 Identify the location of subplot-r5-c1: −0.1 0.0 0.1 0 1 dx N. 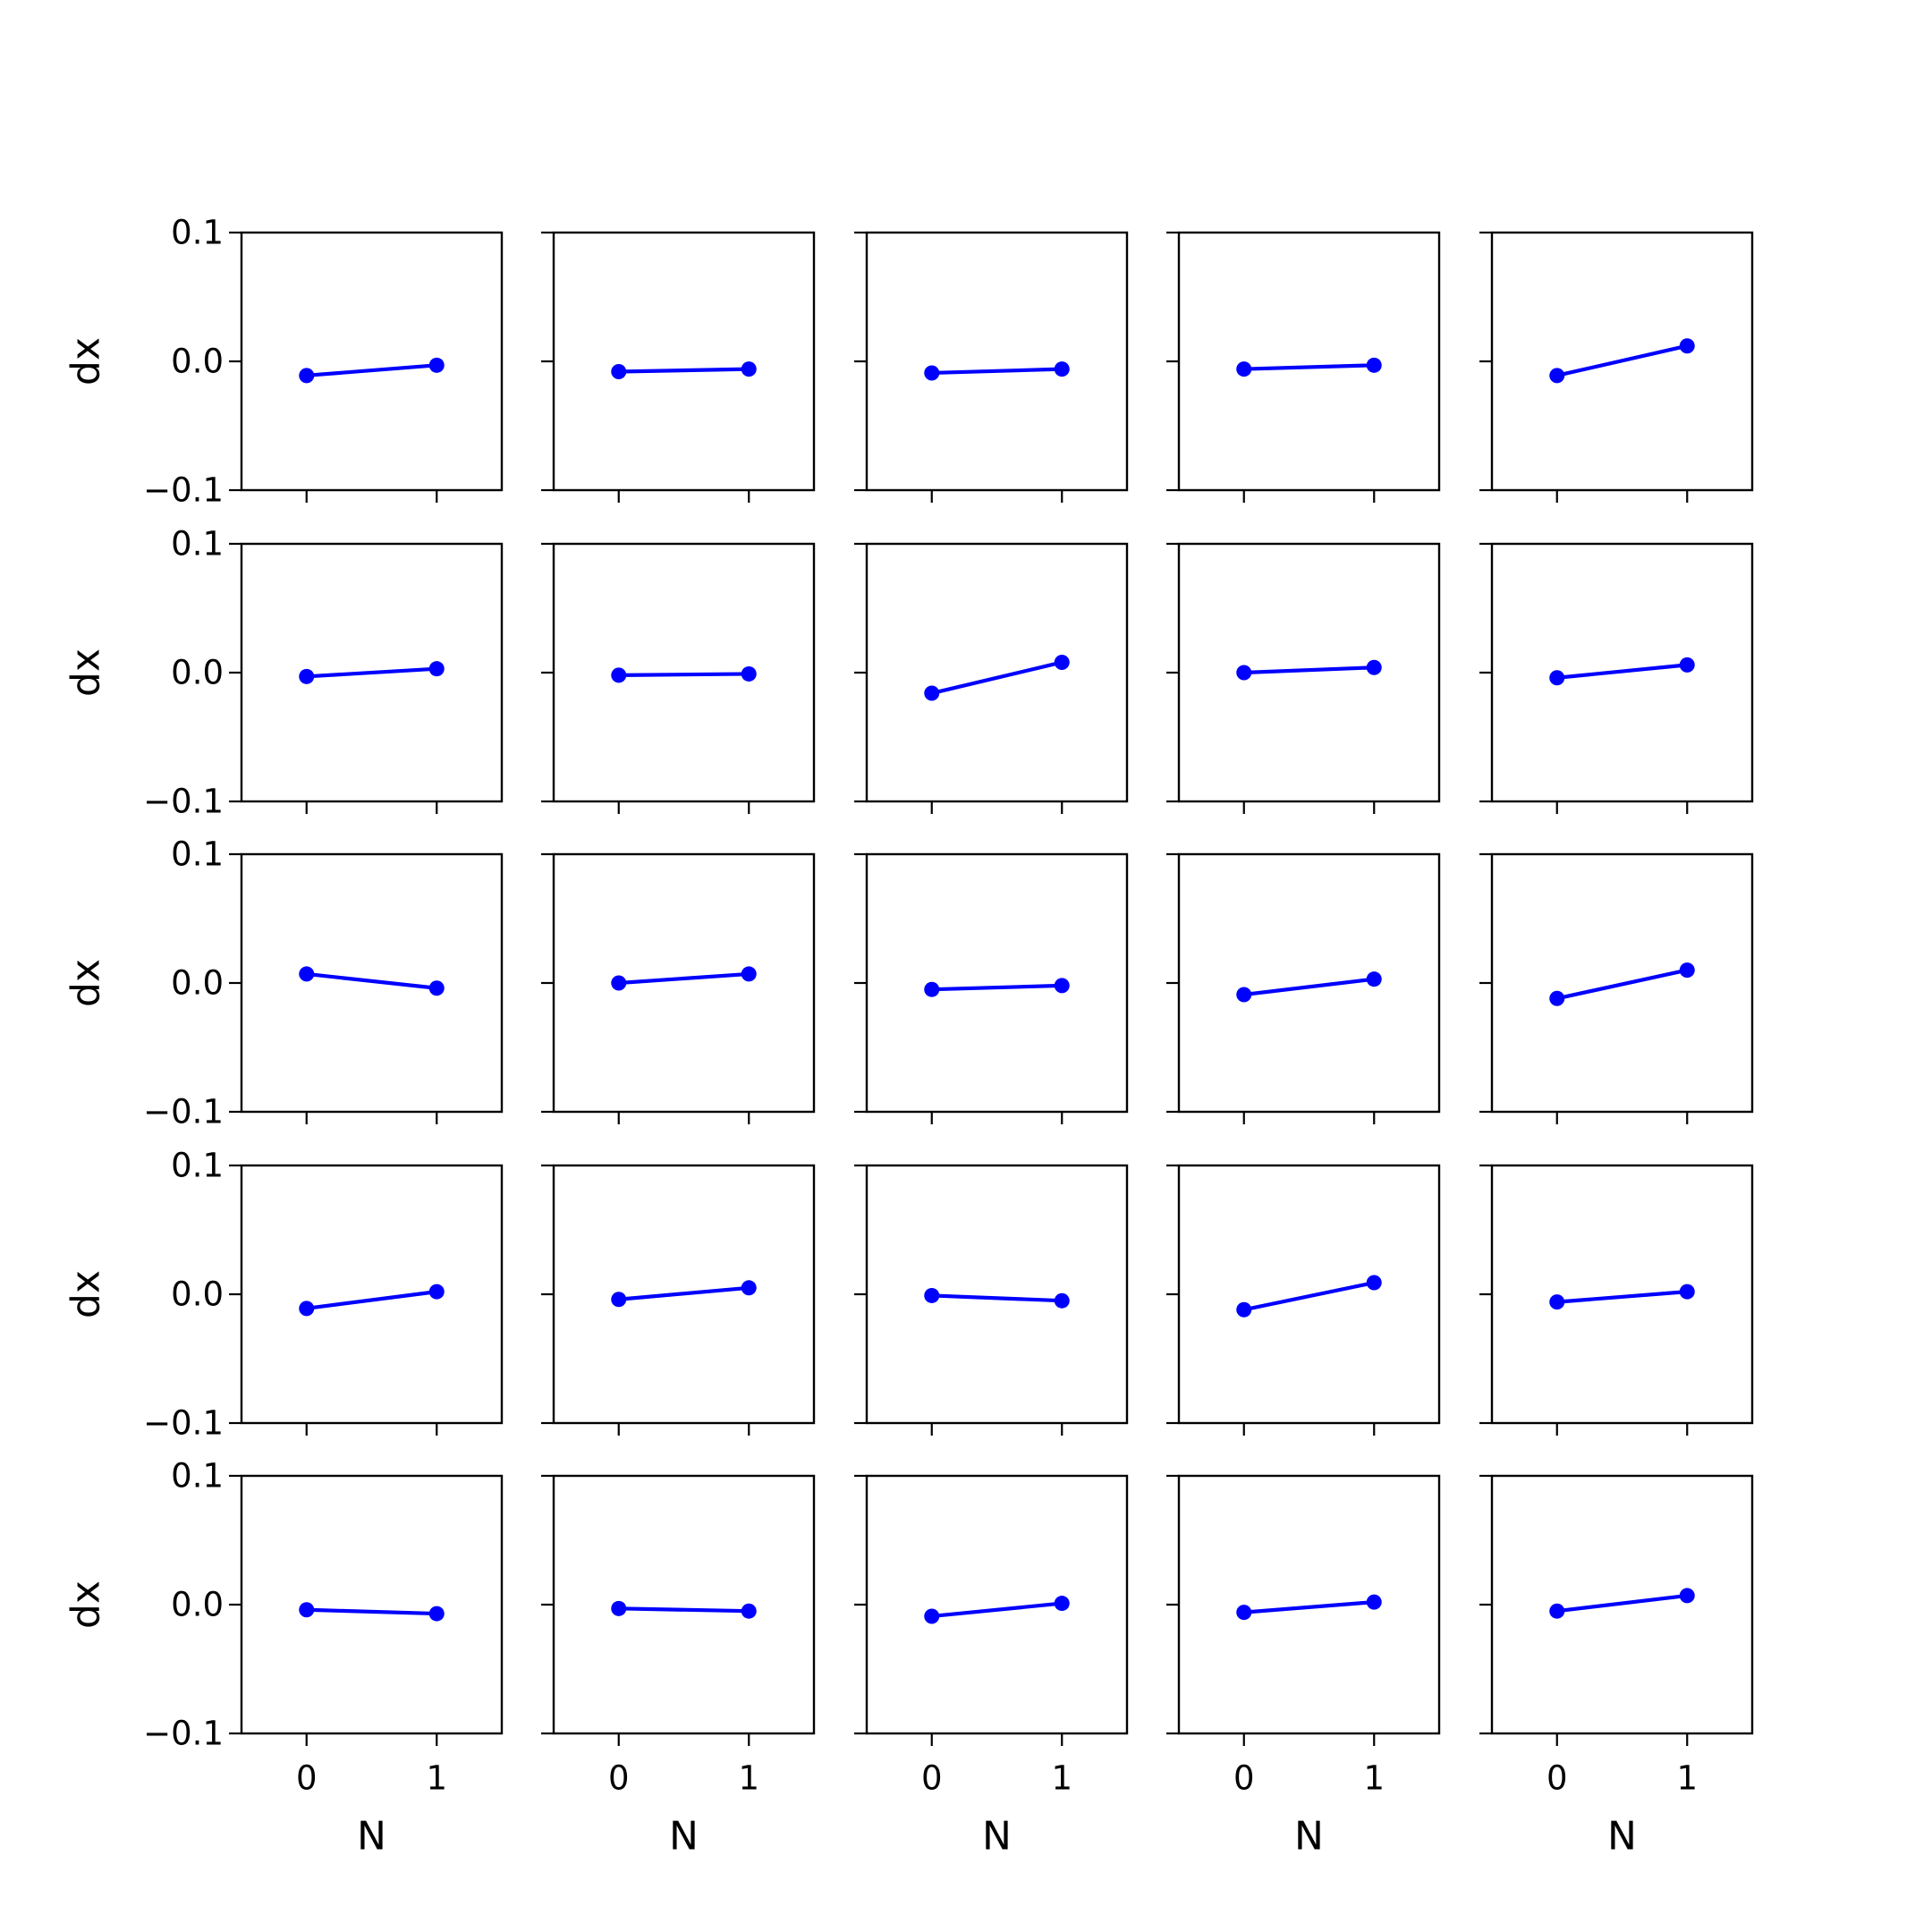
(284, 1658).